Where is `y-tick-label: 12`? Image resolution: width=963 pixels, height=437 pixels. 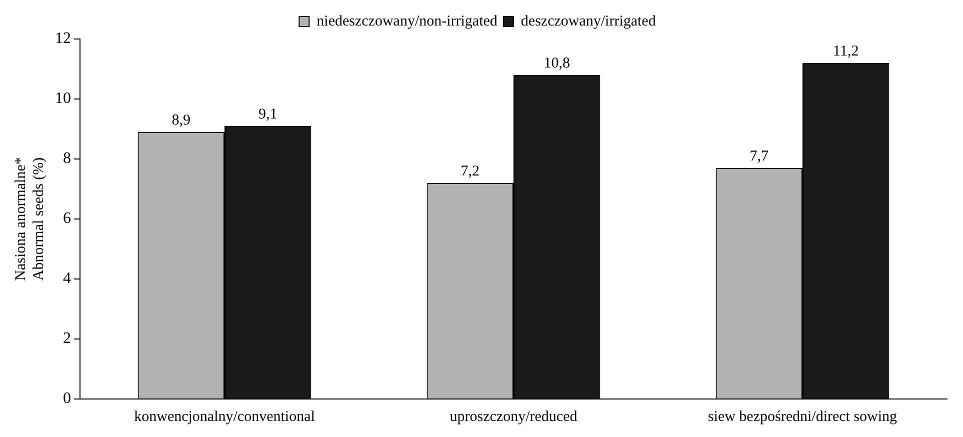 y-tick-label: 12 is located at coordinates (63, 39).